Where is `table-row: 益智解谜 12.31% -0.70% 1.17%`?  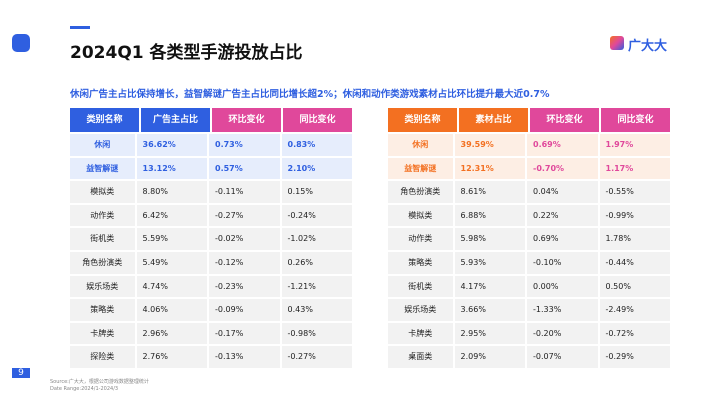 table-row: 益智解谜 12.31% -0.70% 1.17% is located at coordinates (529, 168).